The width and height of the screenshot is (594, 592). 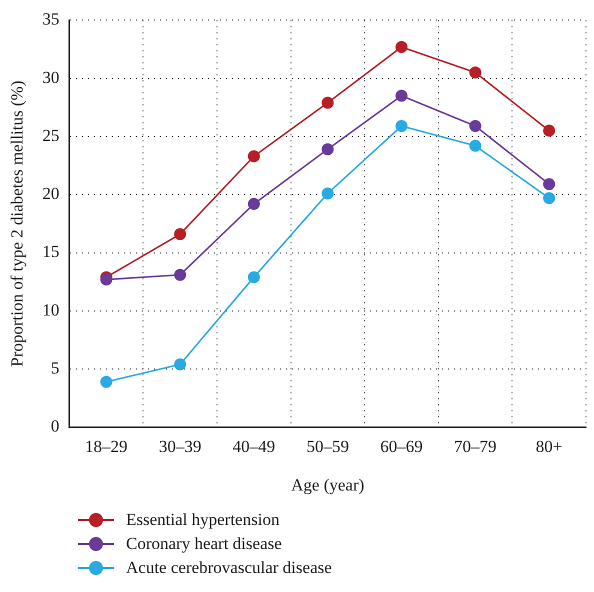 What do you see at coordinates (327, 446) in the screenshot?
I see `x-tick-label: 50–59` at bounding box center [327, 446].